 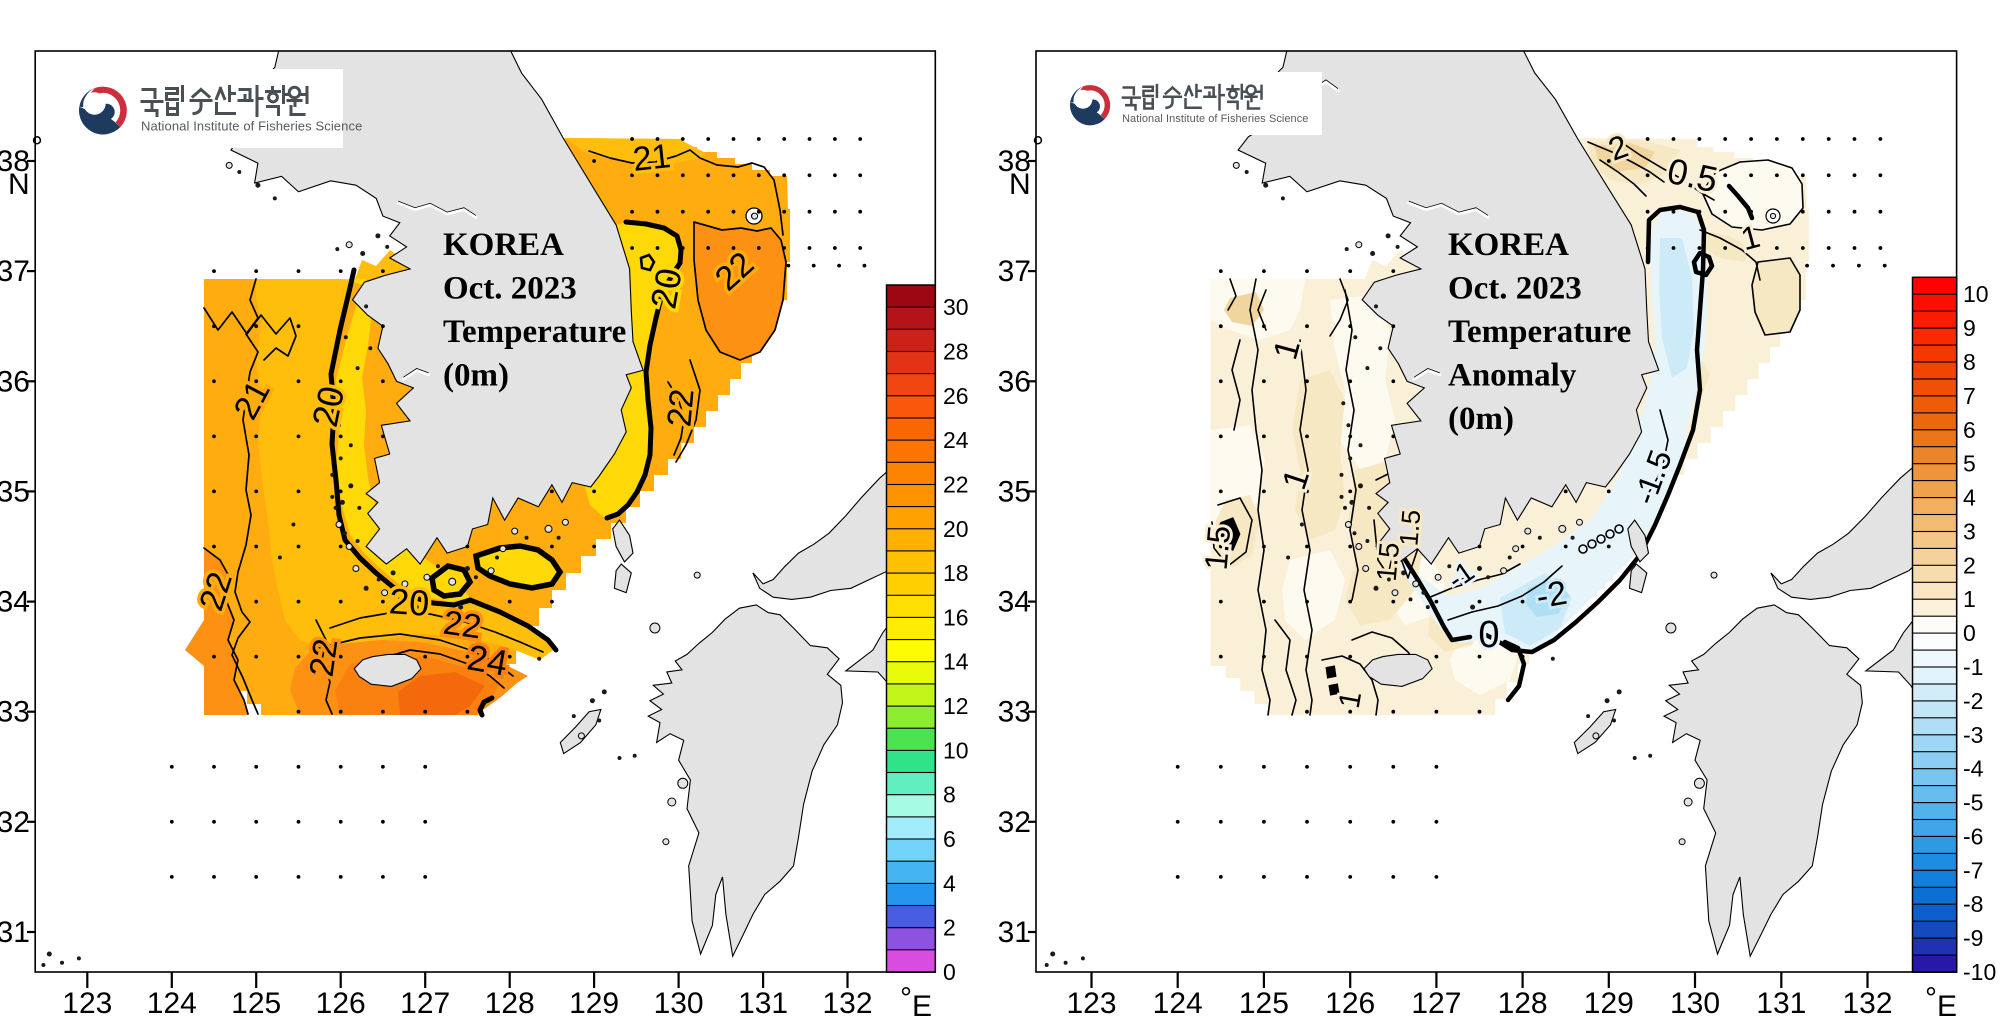 I want to click on svg-text: 26, so click(x=956, y=396).